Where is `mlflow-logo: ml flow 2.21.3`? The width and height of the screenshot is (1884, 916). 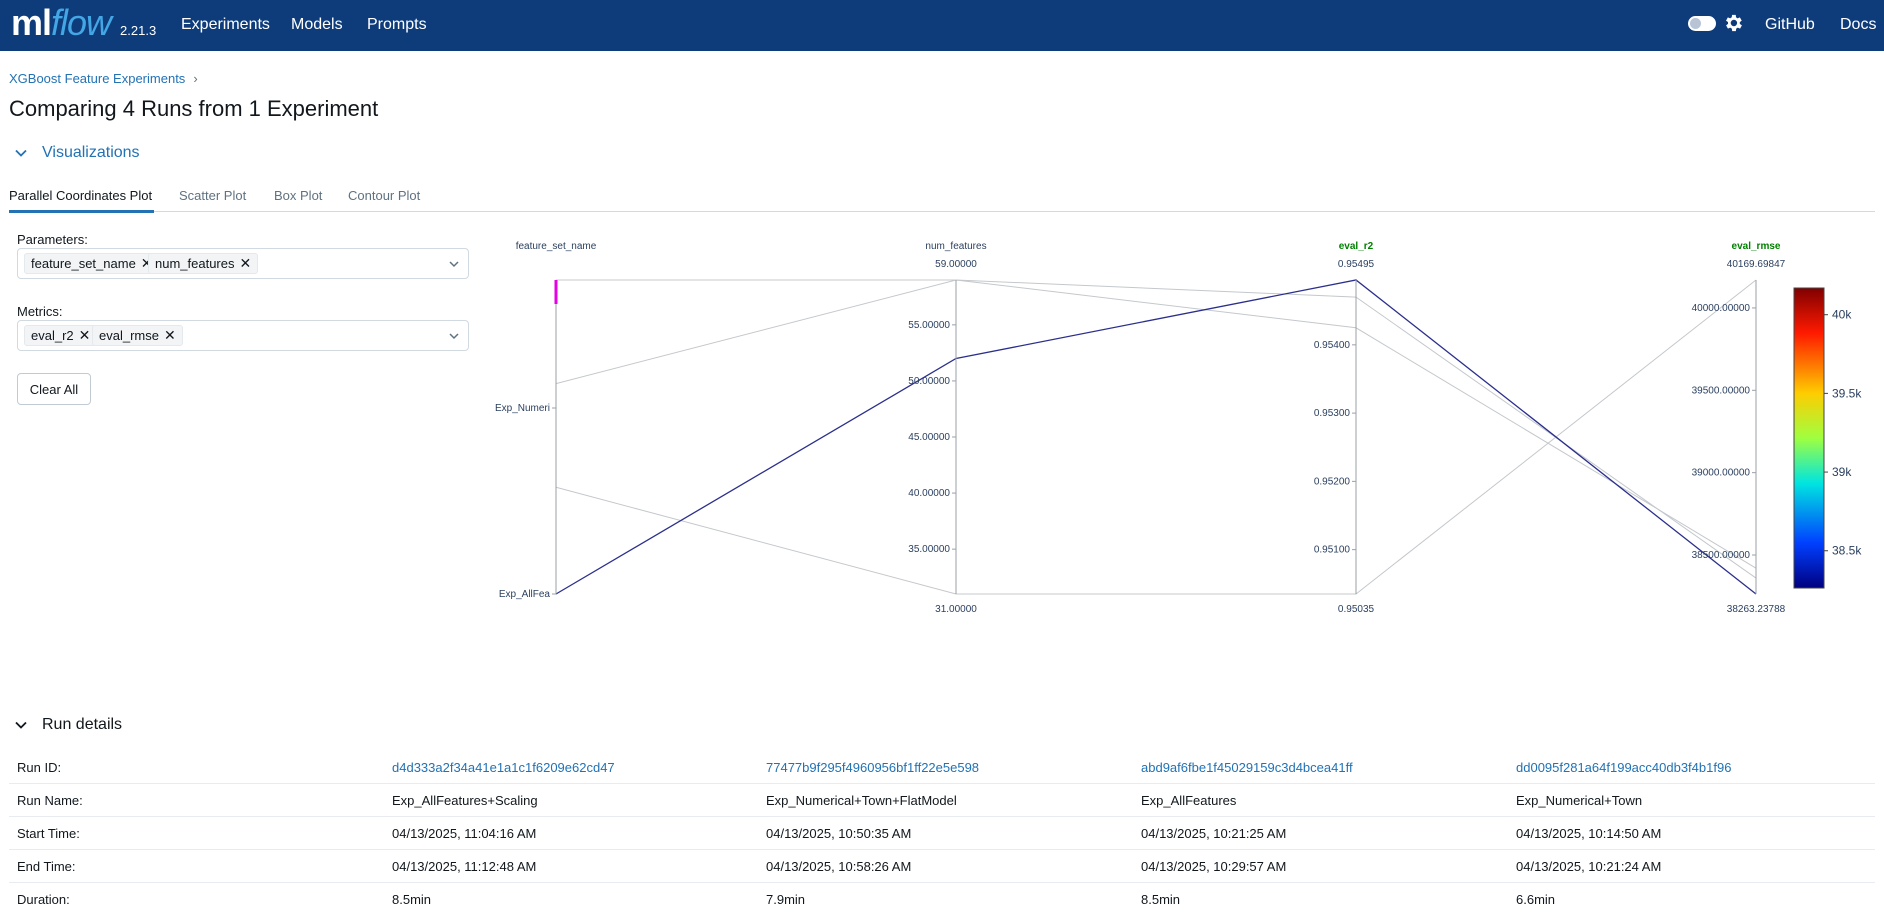
mlflow-logo: ml flow 2.21.3 is located at coordinates (83, 23).